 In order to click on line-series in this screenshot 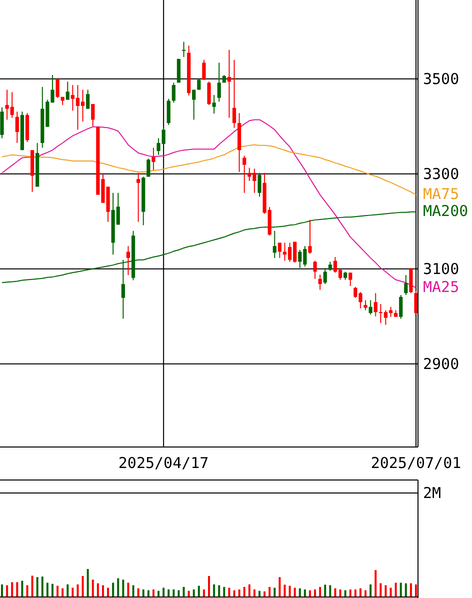, I will do `click(209, 170)`.